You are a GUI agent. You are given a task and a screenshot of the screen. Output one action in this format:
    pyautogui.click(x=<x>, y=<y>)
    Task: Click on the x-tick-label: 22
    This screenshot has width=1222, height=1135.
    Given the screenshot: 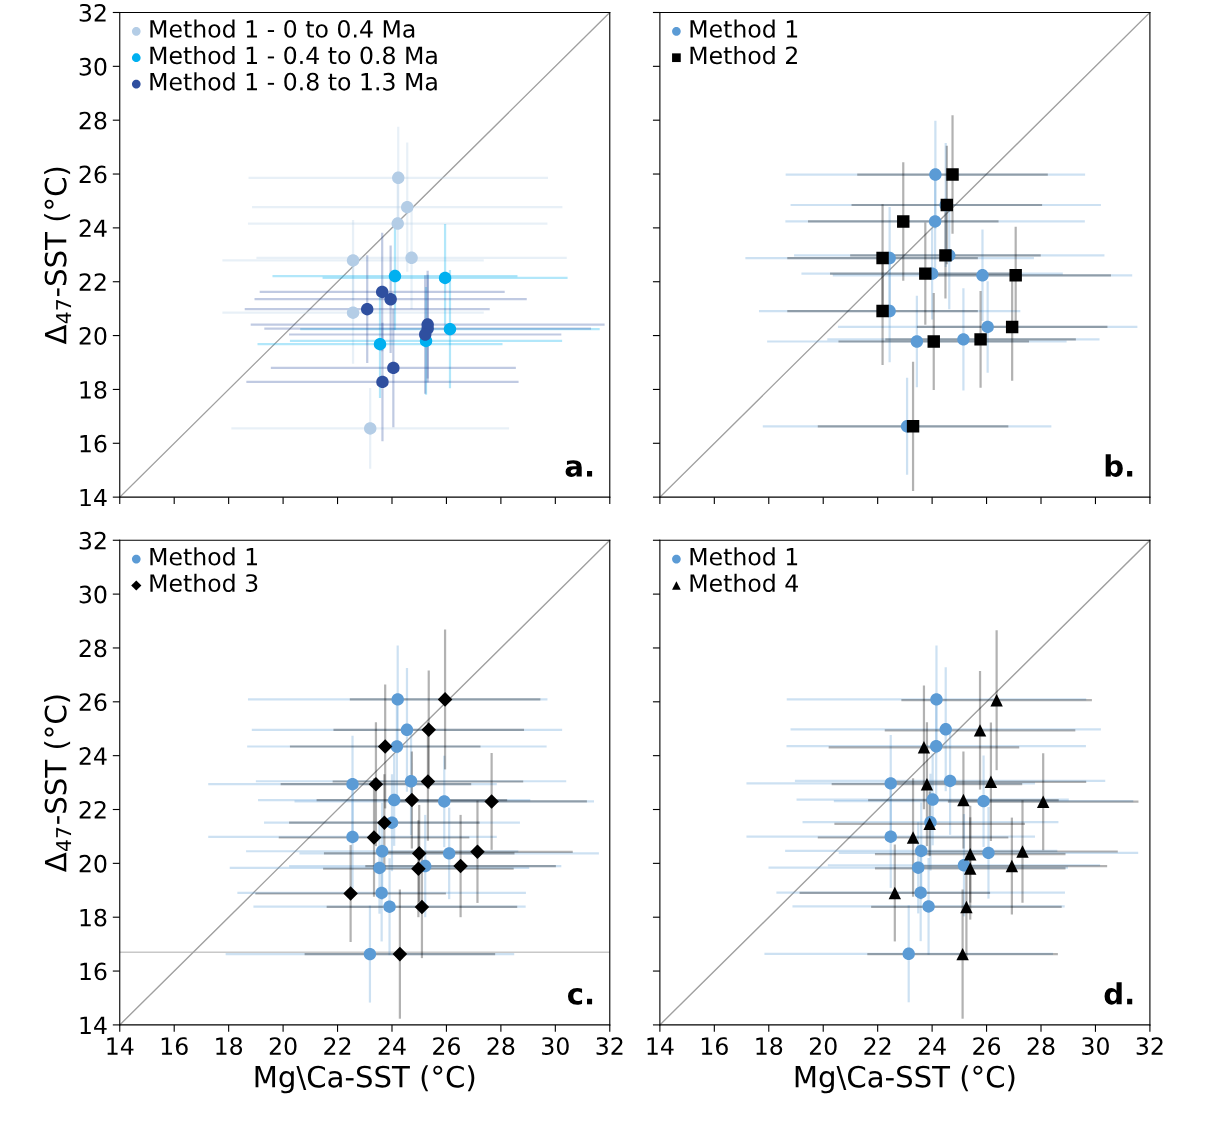 What is the action you would take?
    pyautogui.click(x=337, y=1046)
    